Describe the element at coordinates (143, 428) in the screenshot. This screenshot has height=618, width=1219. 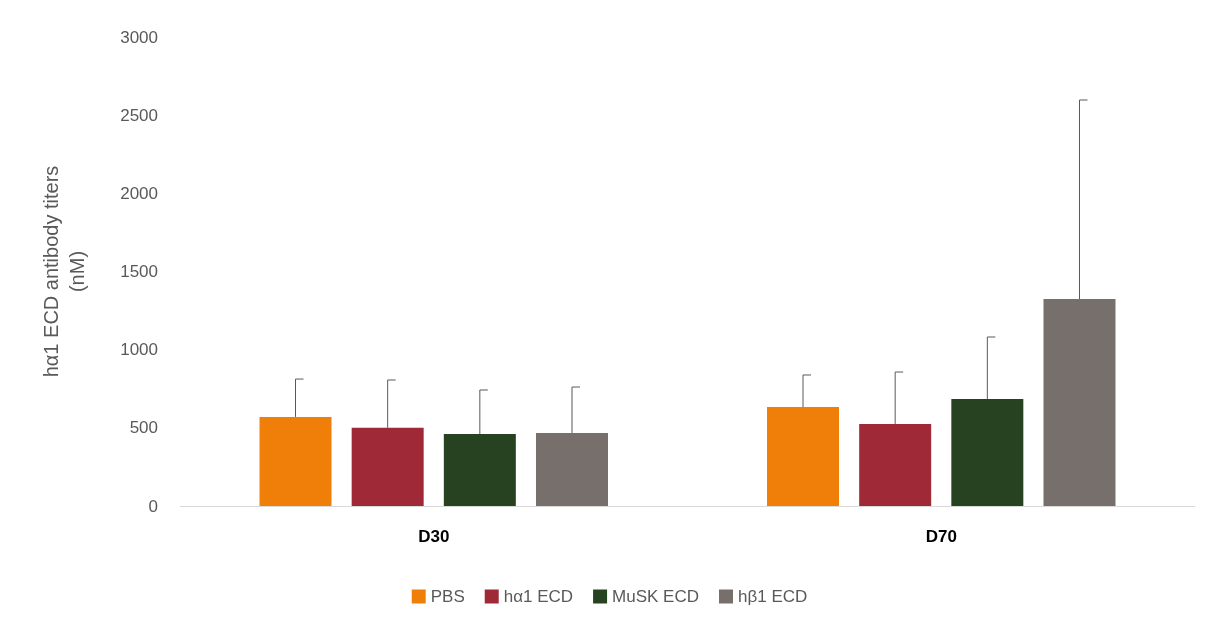
I see `y-tick-label: 500` at that location.